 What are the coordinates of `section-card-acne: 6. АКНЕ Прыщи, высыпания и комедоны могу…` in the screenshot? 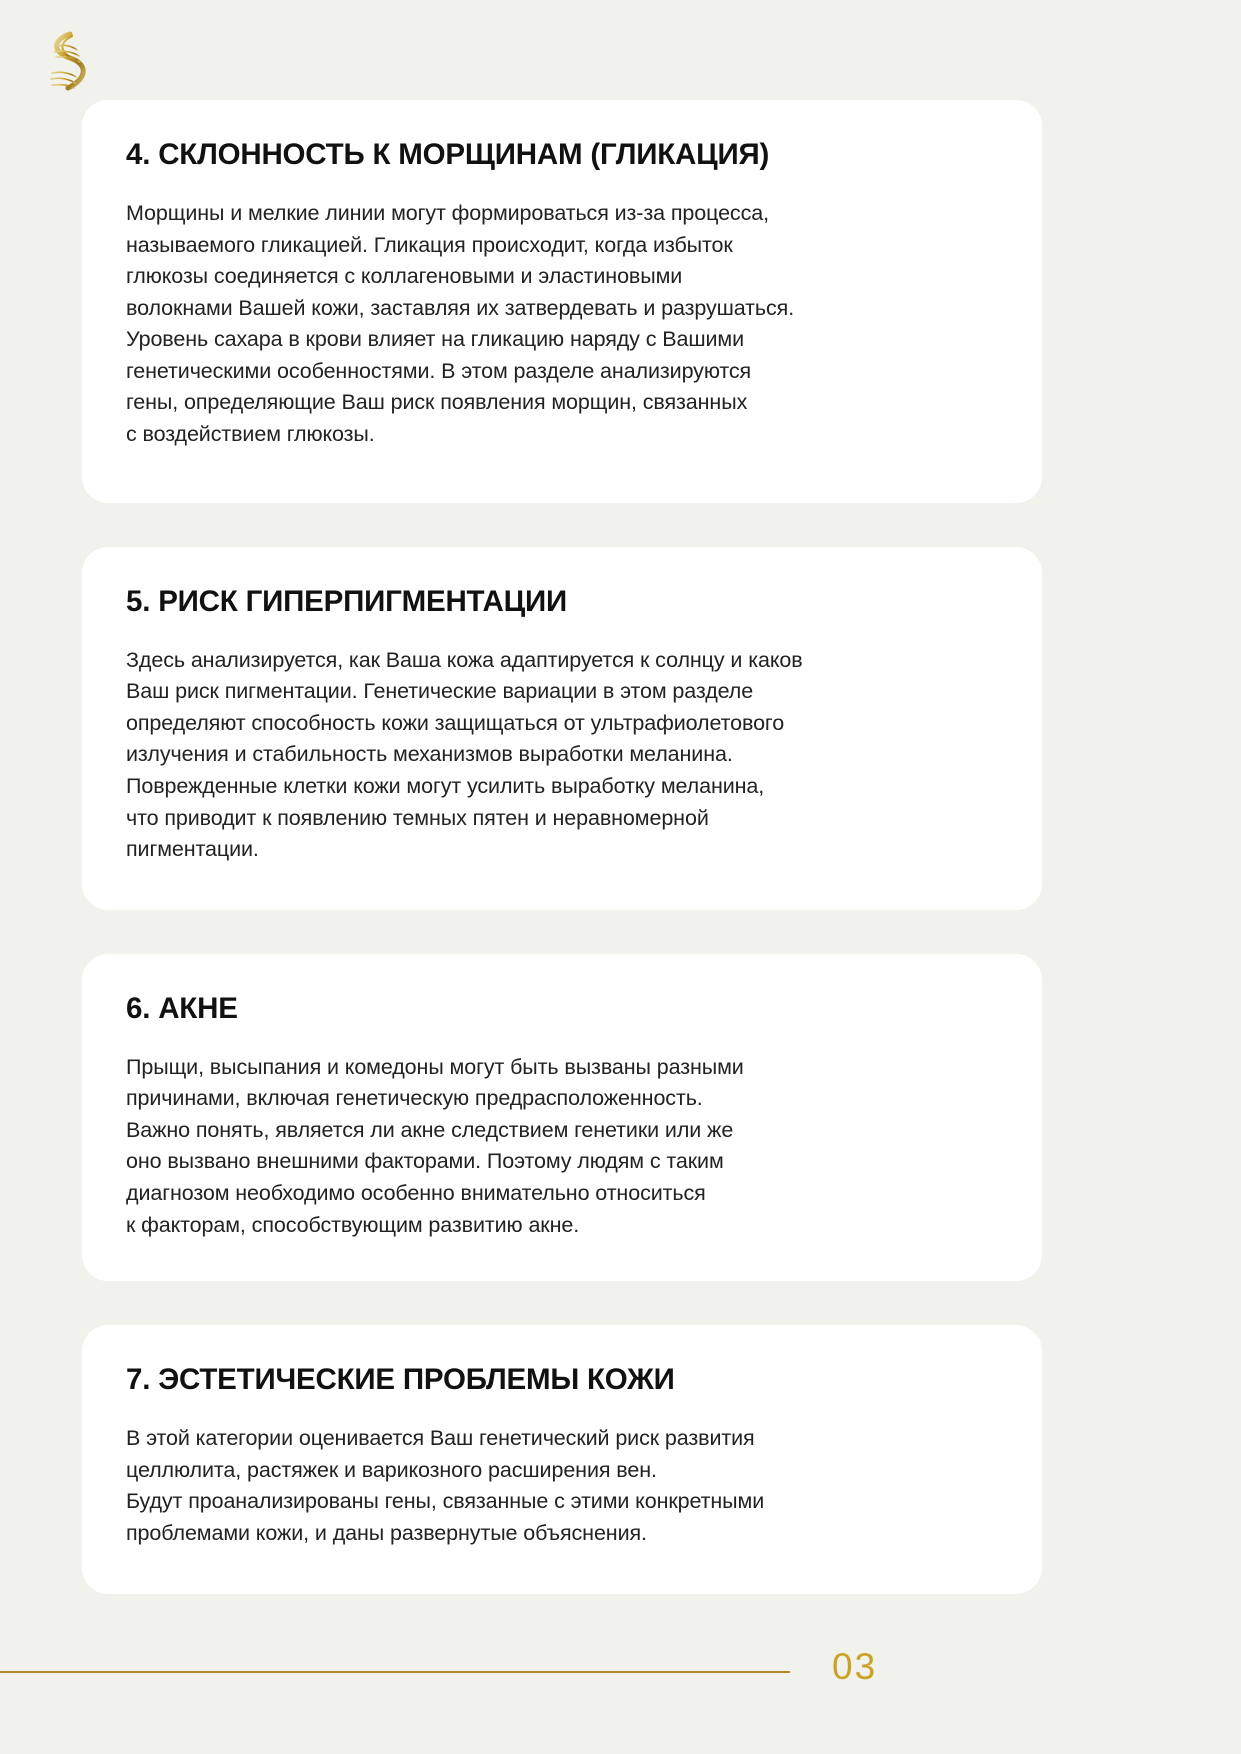 It's located at (562, 1117).